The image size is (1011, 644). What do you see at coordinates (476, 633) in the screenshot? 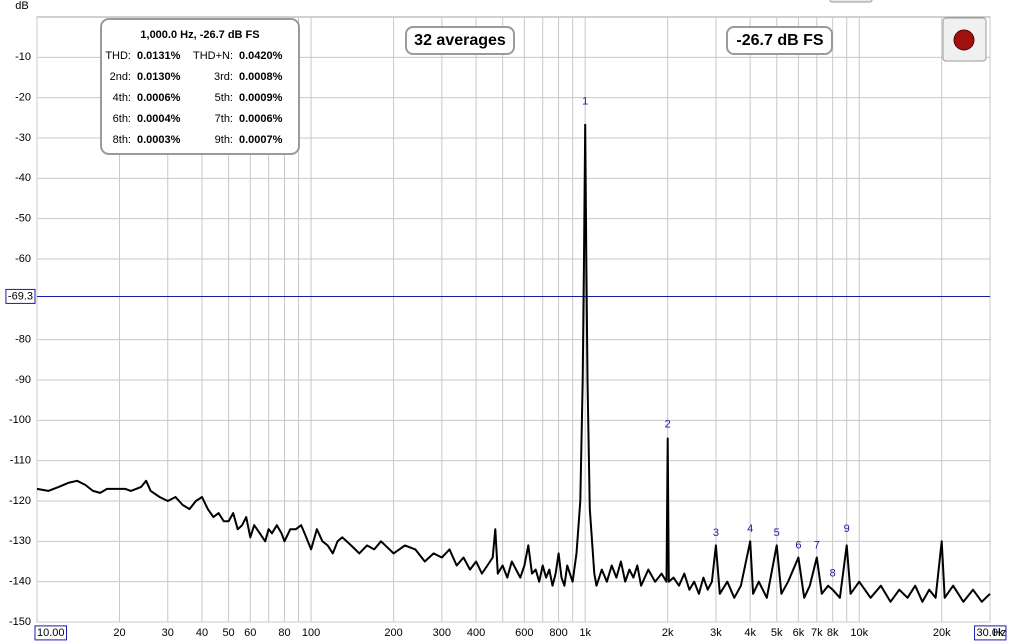
I see `x-tick-label: 400` at bounding box center [476, 633].